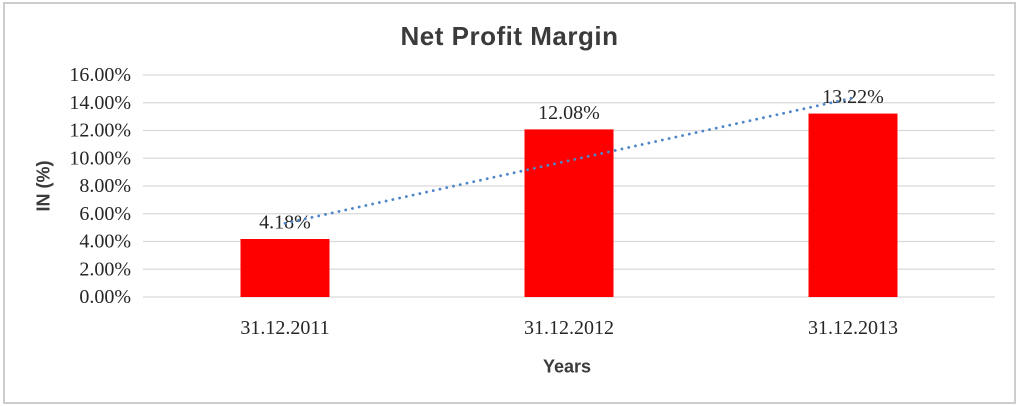 The image size is (1019, 406). Describe the element at coordinates (100, 131) in the screenshot. I see `y-tick-label: 12.00%` at that location.